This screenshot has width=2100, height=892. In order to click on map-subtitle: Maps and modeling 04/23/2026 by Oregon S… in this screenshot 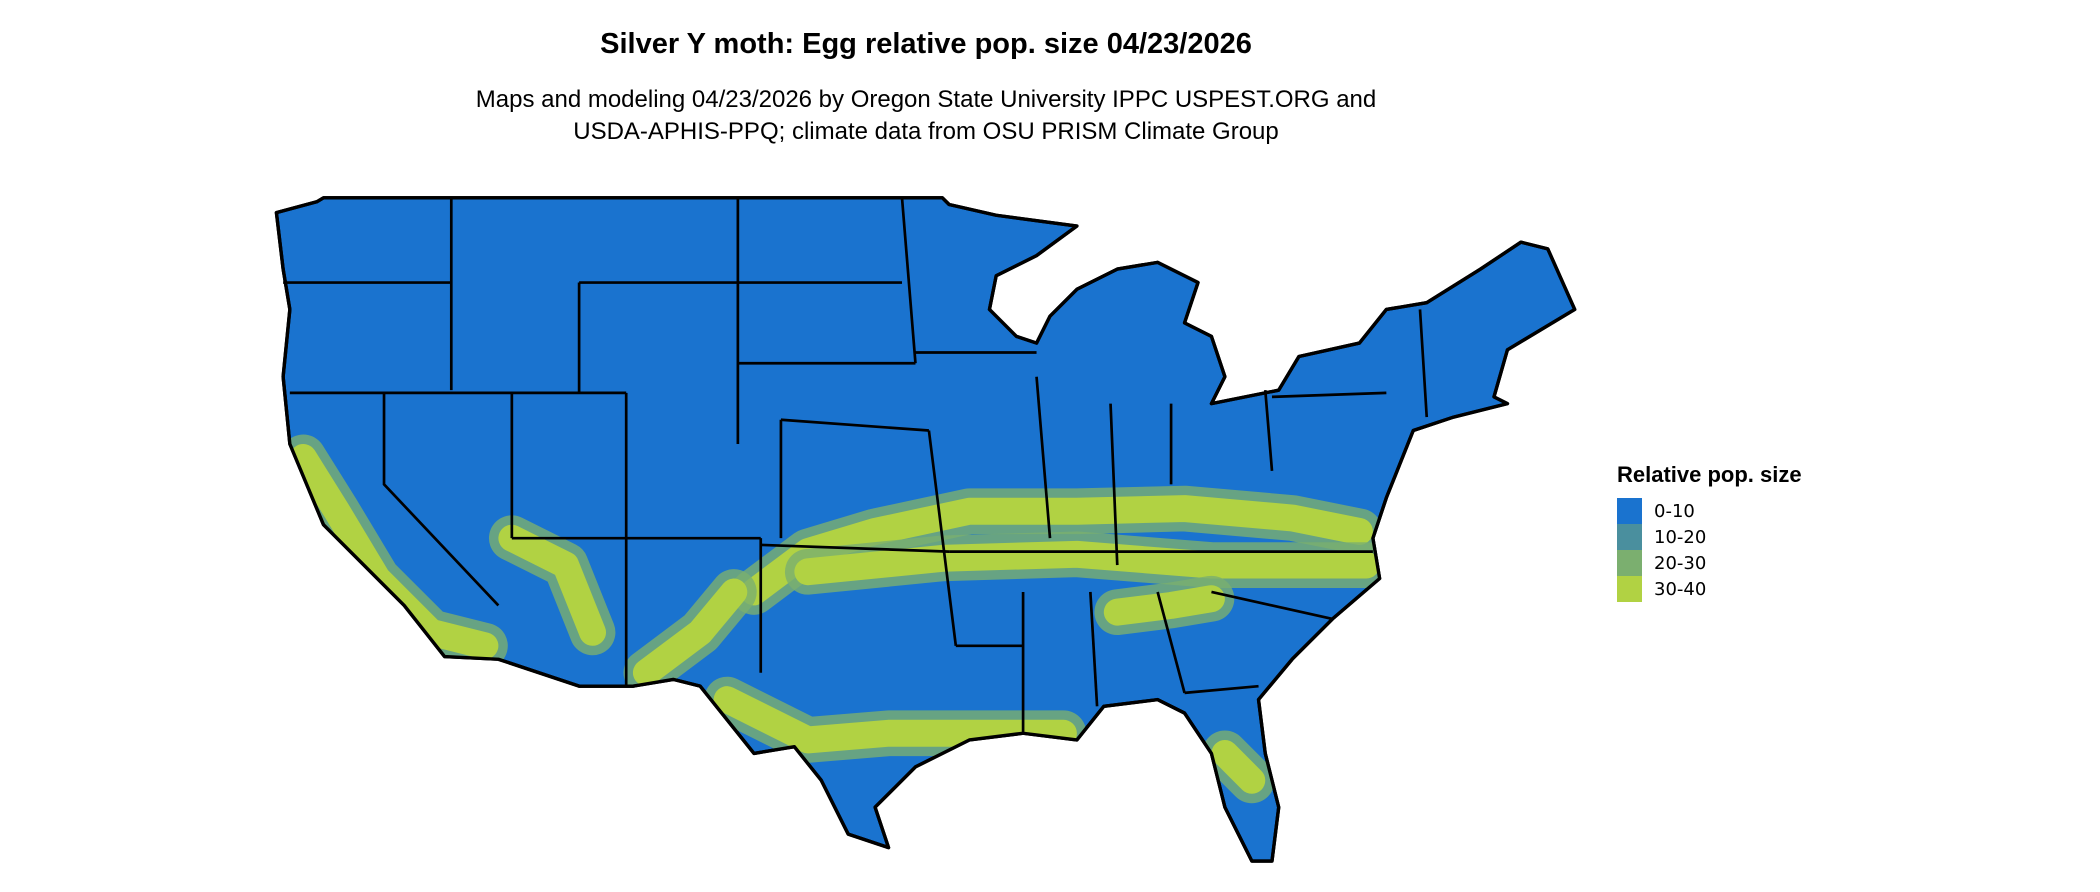, I will do `click(926, 116)`.